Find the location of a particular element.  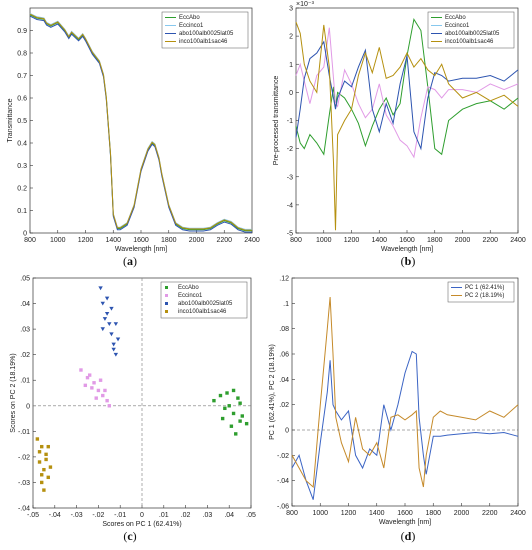

x-tick-label-b: 1400 is located at coordinates (379, 240).